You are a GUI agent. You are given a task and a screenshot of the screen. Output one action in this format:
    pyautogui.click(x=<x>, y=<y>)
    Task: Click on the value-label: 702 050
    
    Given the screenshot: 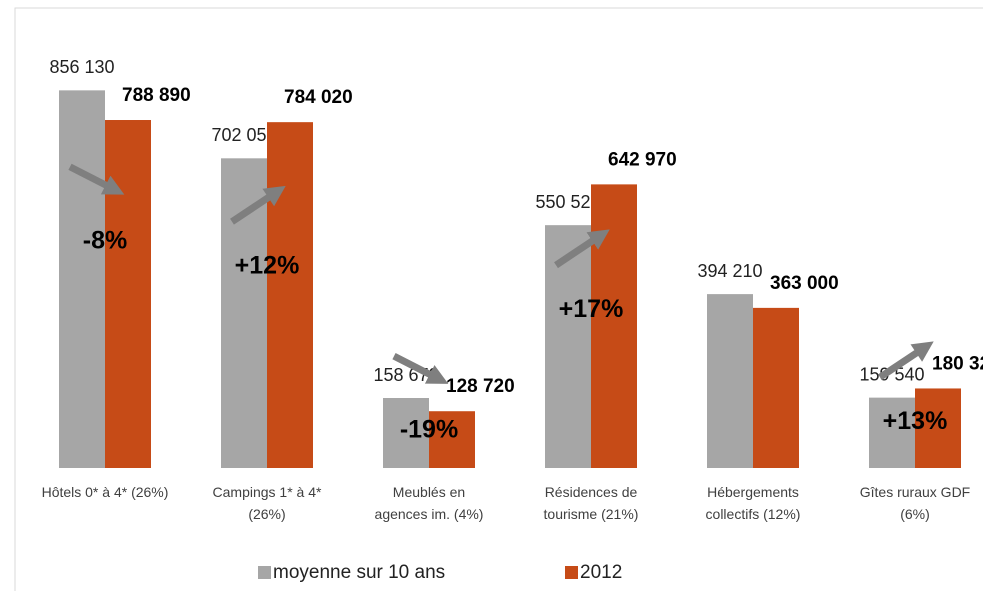 What is the action you would take?
    pyautogui.click(x=243, y=135)
    